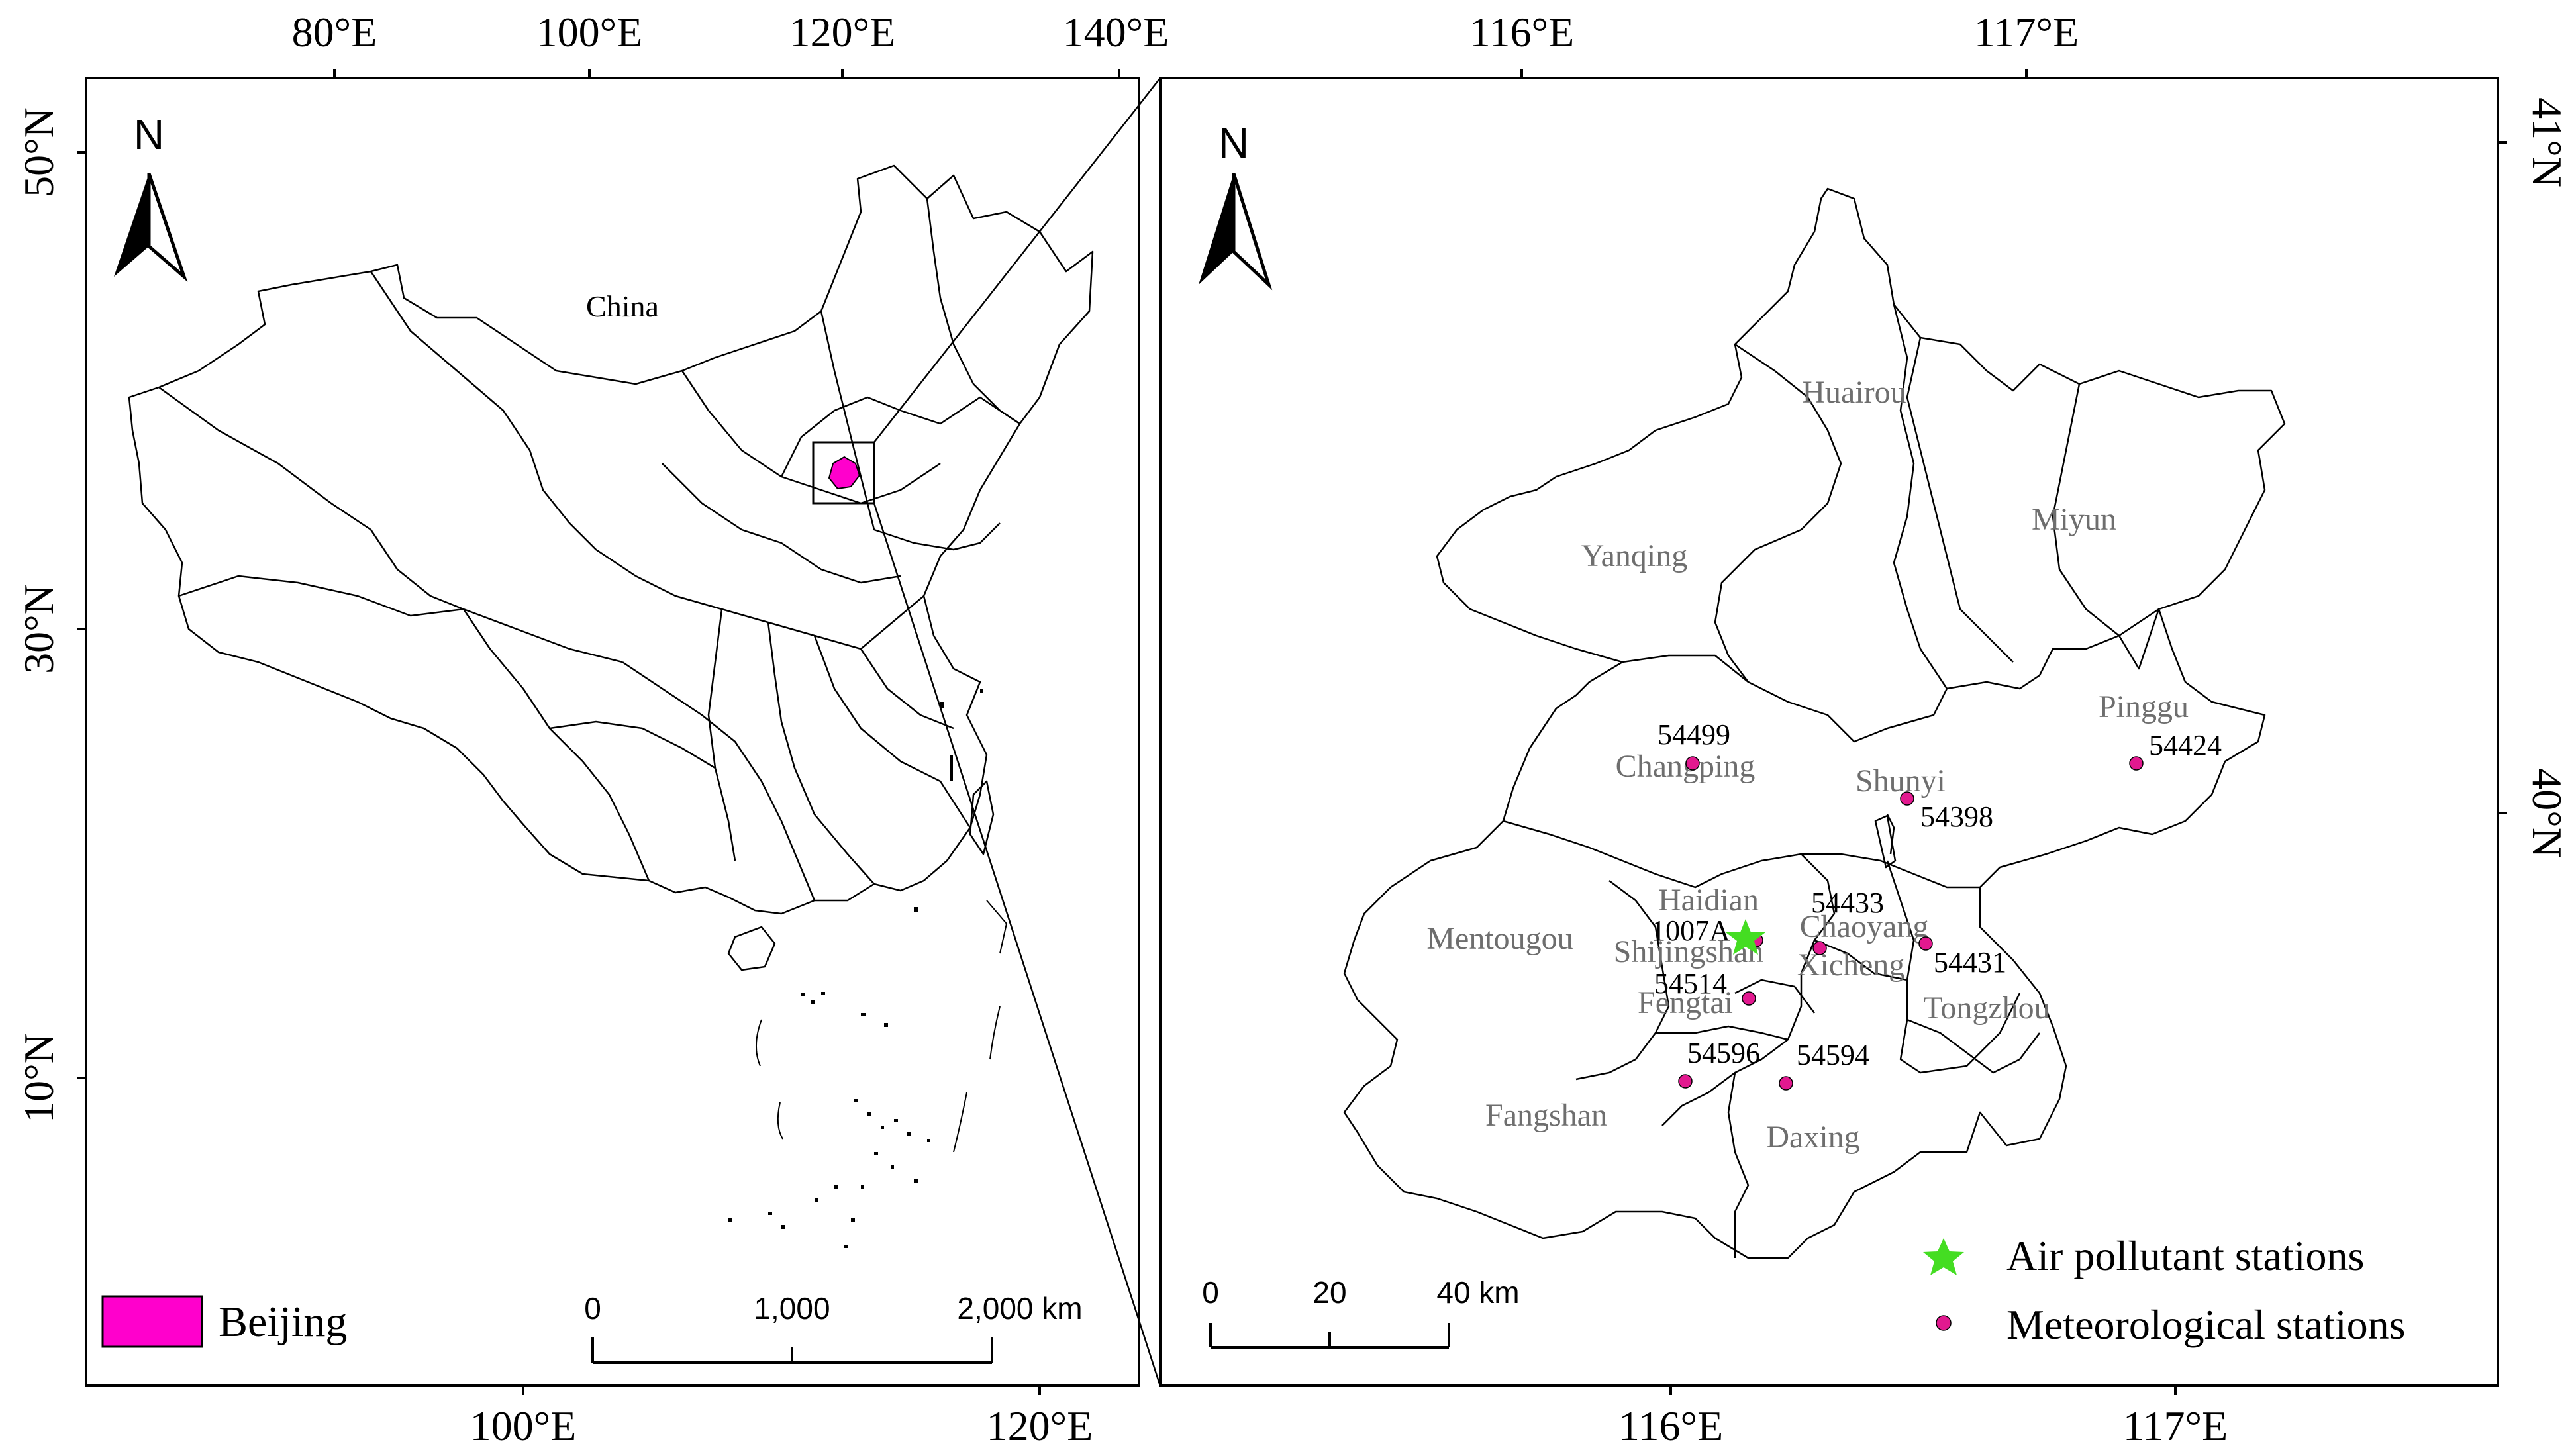 This screenshot has height=1456, width=2572. I want to click on china-island-arcs, so click(881, 1026).